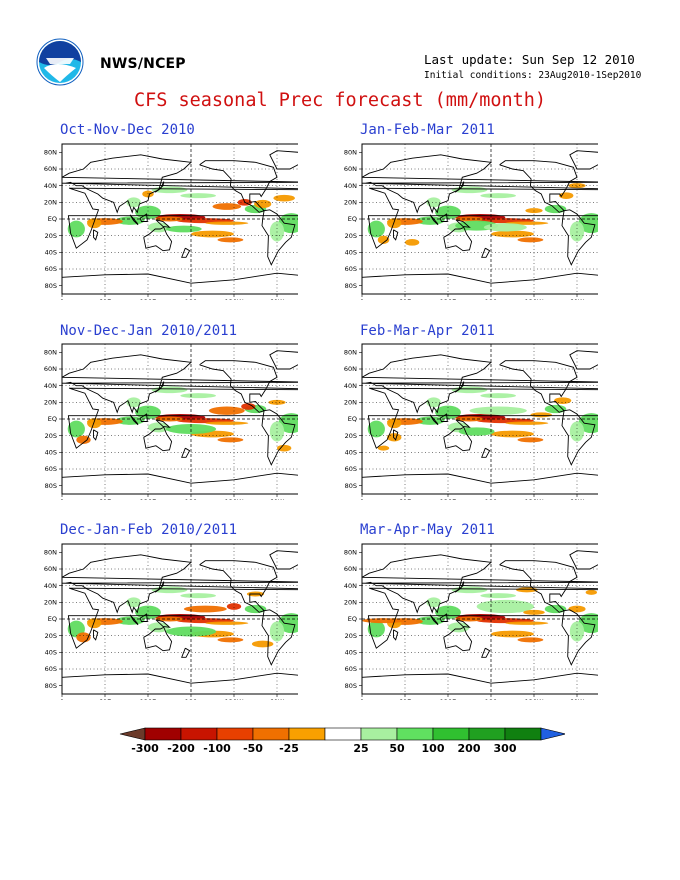  I want to click on panel-title-6: Mar-Apr-May 2011, so click(427, 530).